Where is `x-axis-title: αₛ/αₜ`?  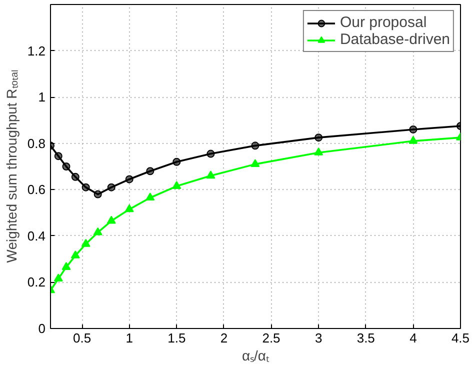
x-axis-title: αₛ/αₜ is located at coordinates (256, 356).